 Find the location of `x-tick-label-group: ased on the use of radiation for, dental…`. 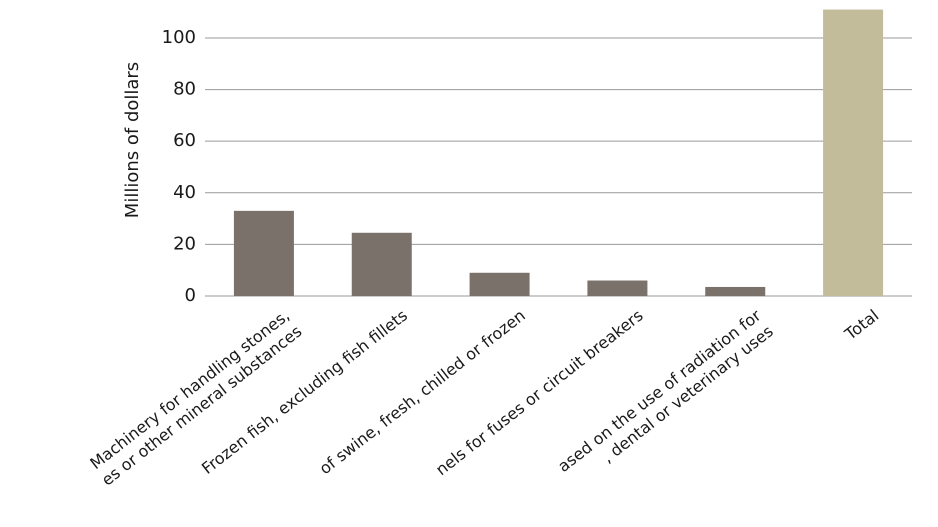

x-tick-label-group: ased on the use of radiation for, dental… is located at coordinates (665, 390).